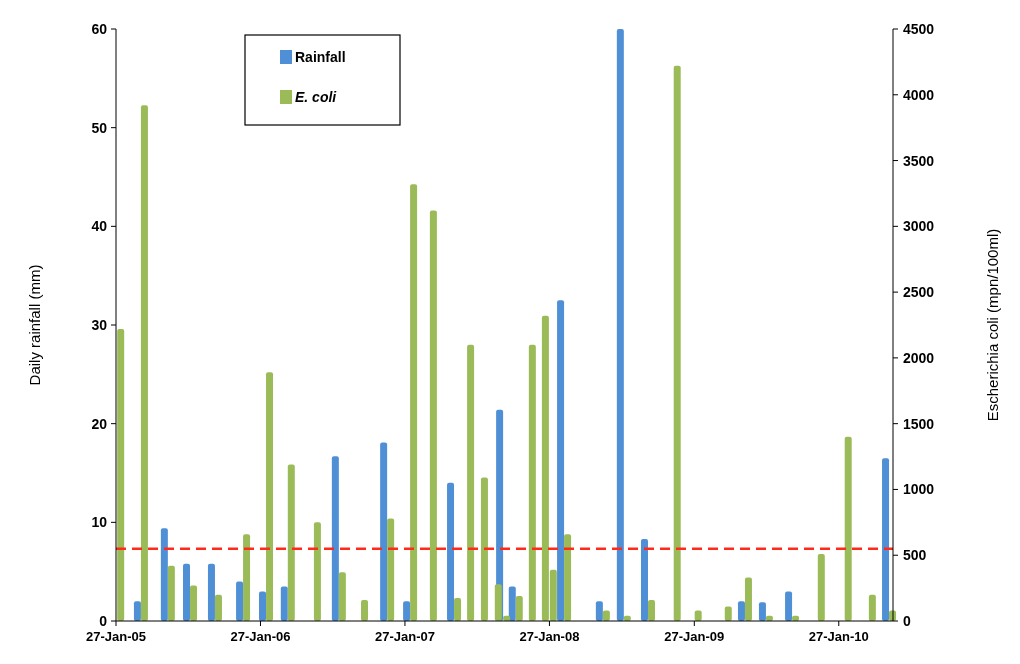  I want to click on x-tick-label: 27-Jan-06, so click(260, 636).